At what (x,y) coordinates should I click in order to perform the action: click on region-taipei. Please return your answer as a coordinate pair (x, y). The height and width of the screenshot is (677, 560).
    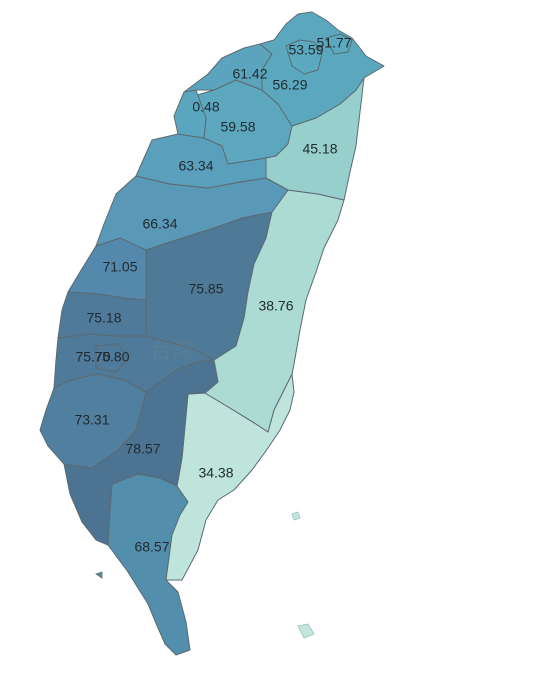
    Looking at the image, I should click on (304, 57).